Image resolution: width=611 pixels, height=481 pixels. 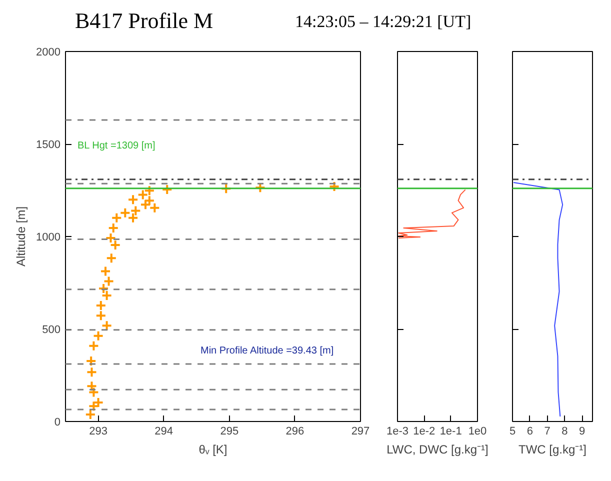 What do you see at coordinates (477, 432) in the screenshot?
I see `x-tick-label: 1e0` at bounding box center [477, 432].